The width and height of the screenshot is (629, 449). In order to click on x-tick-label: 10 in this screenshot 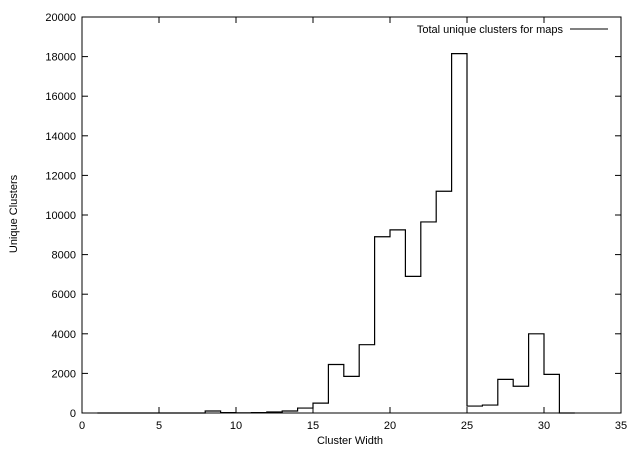, I will do `click(236, 426)`.